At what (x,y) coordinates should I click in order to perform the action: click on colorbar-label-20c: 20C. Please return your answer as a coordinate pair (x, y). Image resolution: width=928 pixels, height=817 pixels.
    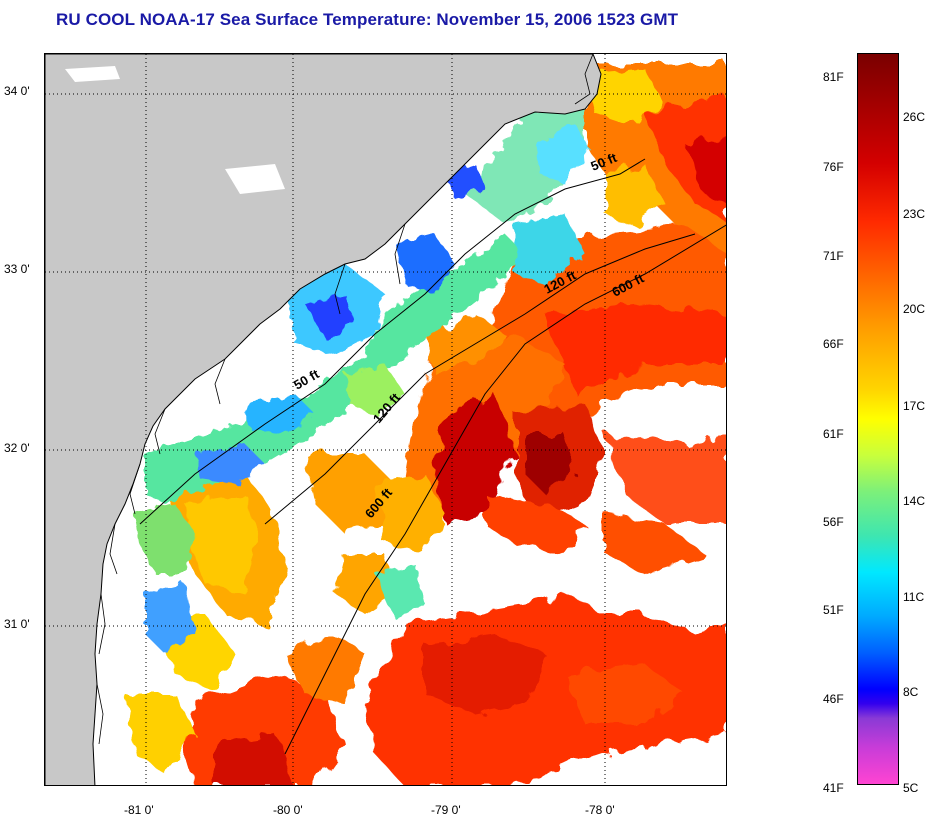
    Looking at the image, I should click on (914, 309).